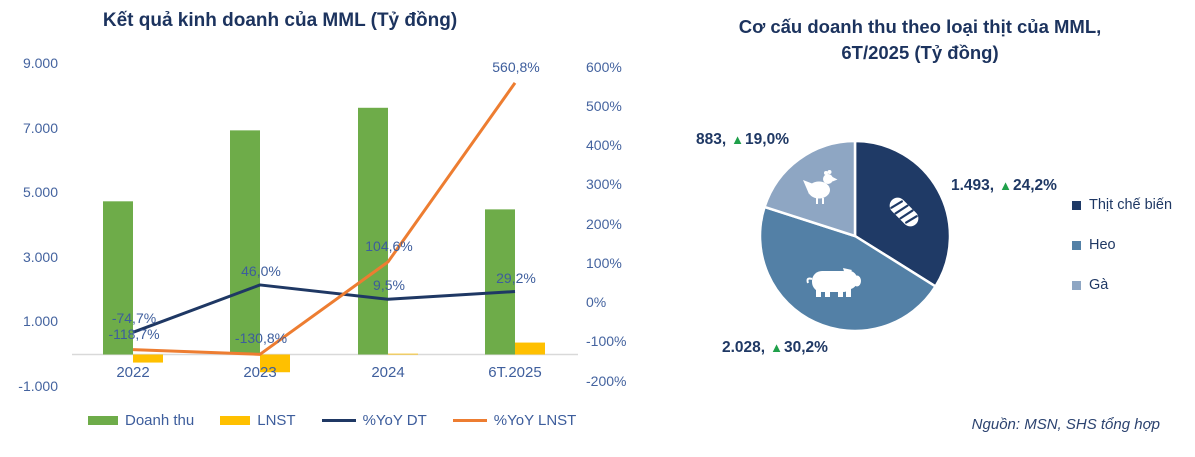  Describe the element at coordinates (403, 354) in the screenshot. I see `bar-lnst-2024` at that location.